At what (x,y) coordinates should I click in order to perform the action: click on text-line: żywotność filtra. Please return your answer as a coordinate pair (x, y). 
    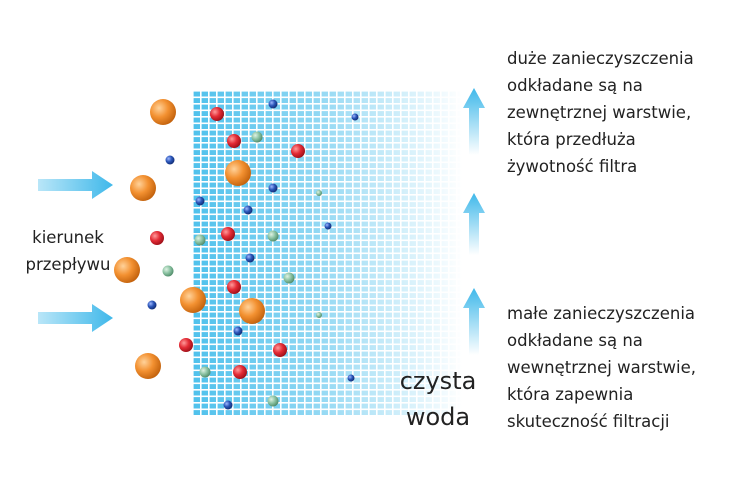
    Looking at the image, I should click on (572, 166).